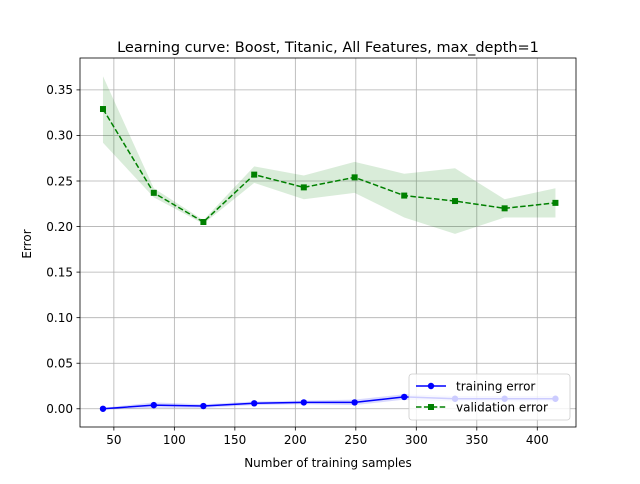 The width and height of the screenshot is (640, 484). What do you see at coordinates (328, 463) in the screenshot?
I see `x-axis-label: Number of training samples` at bounding box center [328, 463].